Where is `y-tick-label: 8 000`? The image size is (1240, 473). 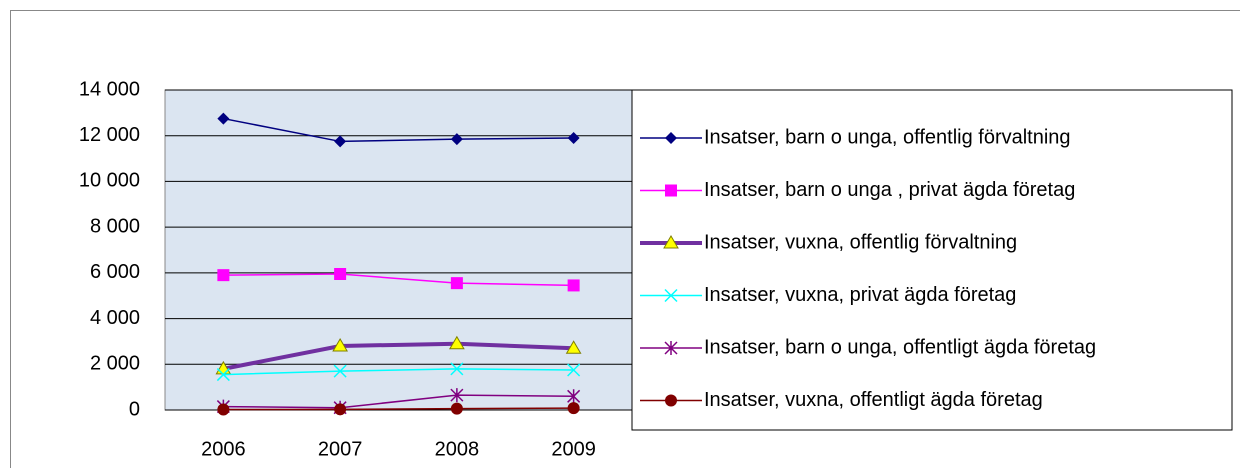 y-tick-label: 8 000 is located at coordinates (115, 226).